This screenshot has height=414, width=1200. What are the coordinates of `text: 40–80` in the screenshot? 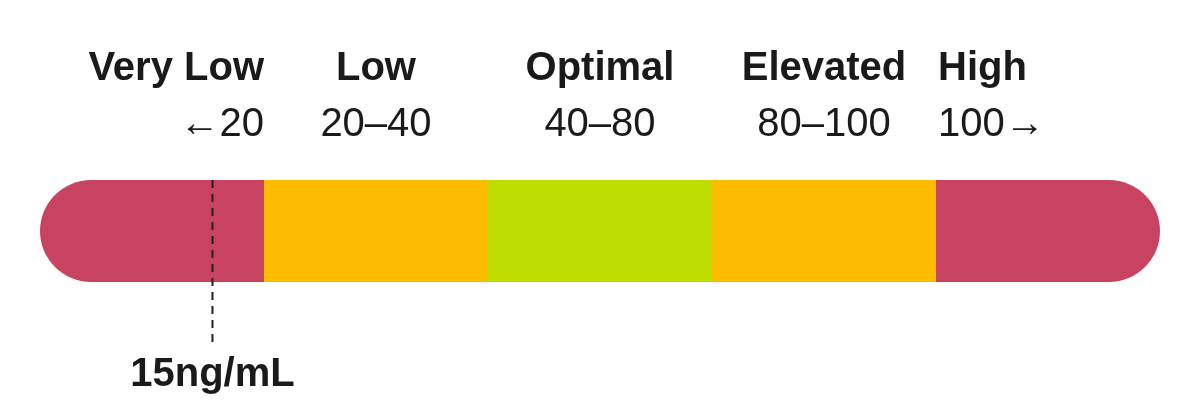 It's located at (600, 122).